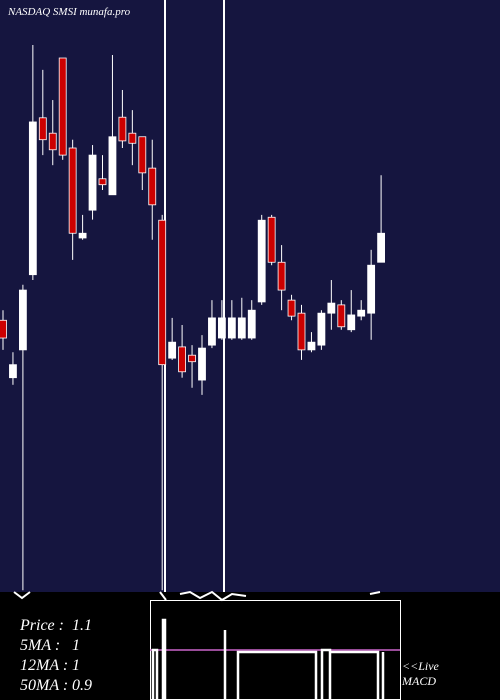 This screenshot has height=700, width=500. I want to click on stat-label: 12MA :, so click(44, 665).